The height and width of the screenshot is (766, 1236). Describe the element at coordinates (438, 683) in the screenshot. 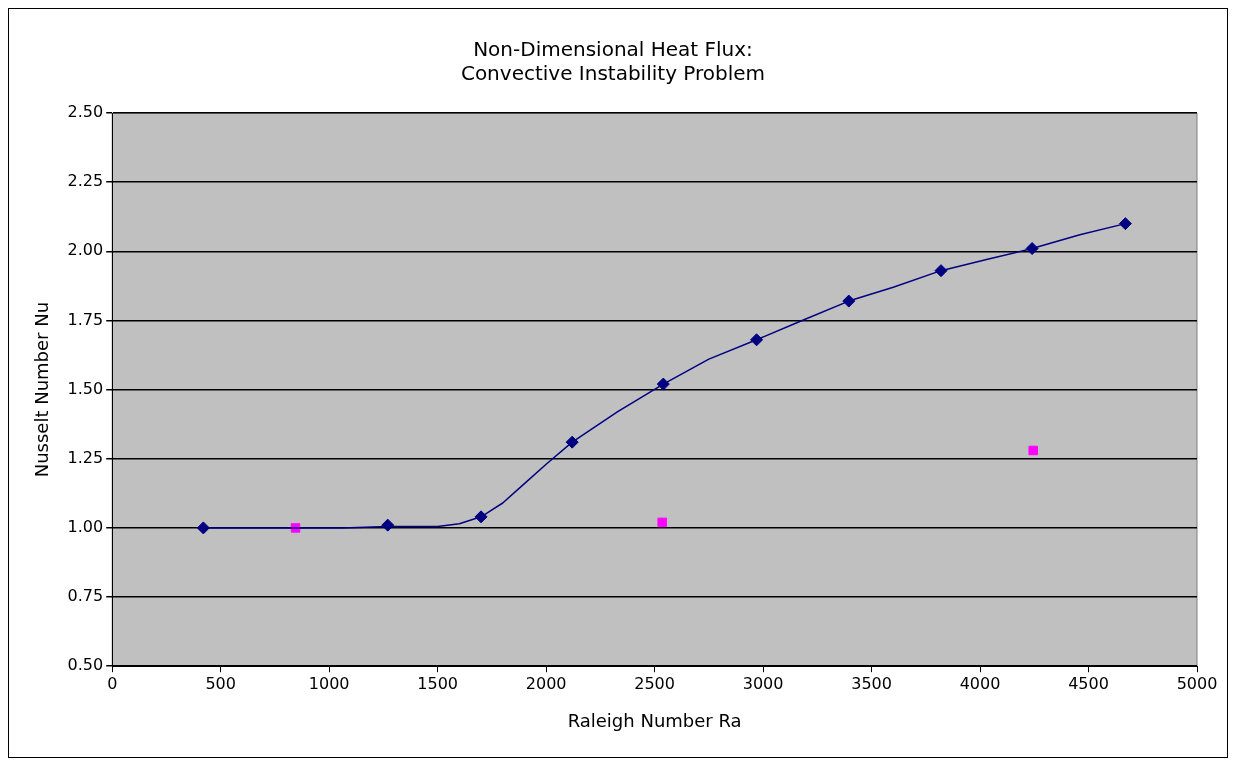

I see `x-tick-label: 1500` at that location.